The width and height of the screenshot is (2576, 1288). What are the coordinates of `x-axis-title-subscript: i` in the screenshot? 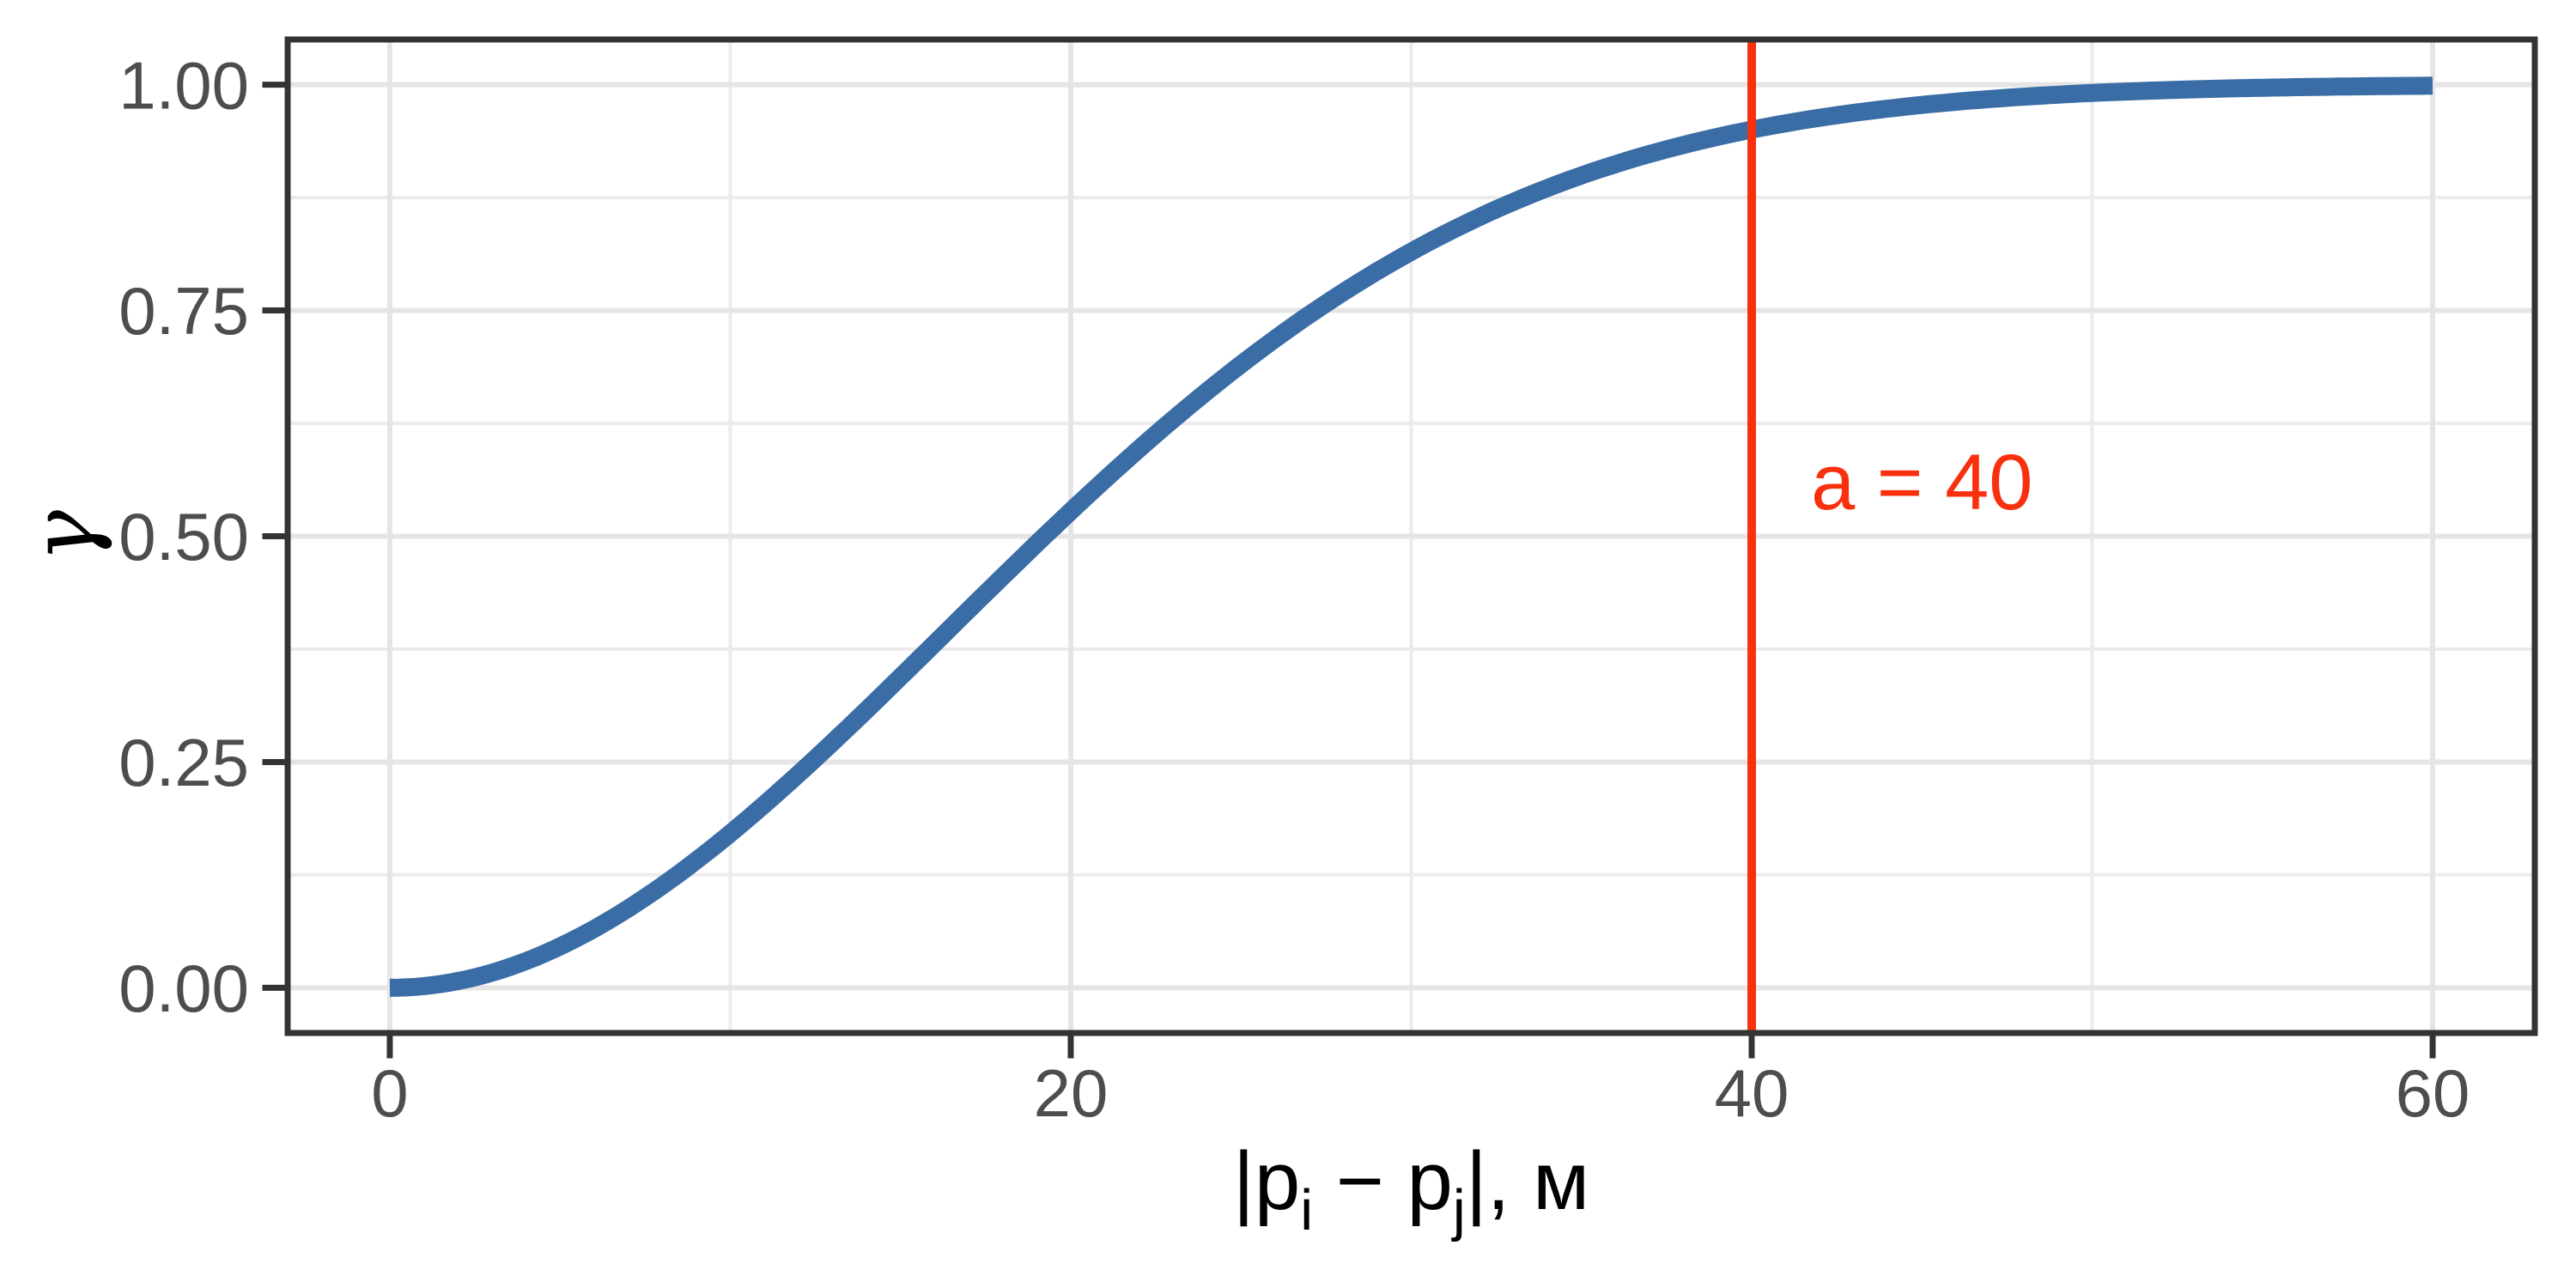 It's located at (1306, 1210).